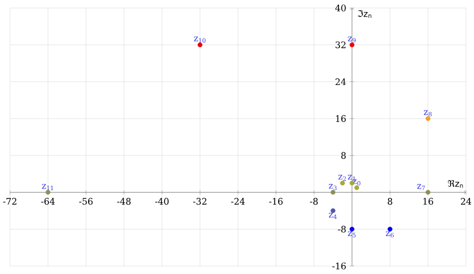  Describe the element at coordinates (332, 215) in the screenshot. I see `annotation: z$_{4}$` at that location.